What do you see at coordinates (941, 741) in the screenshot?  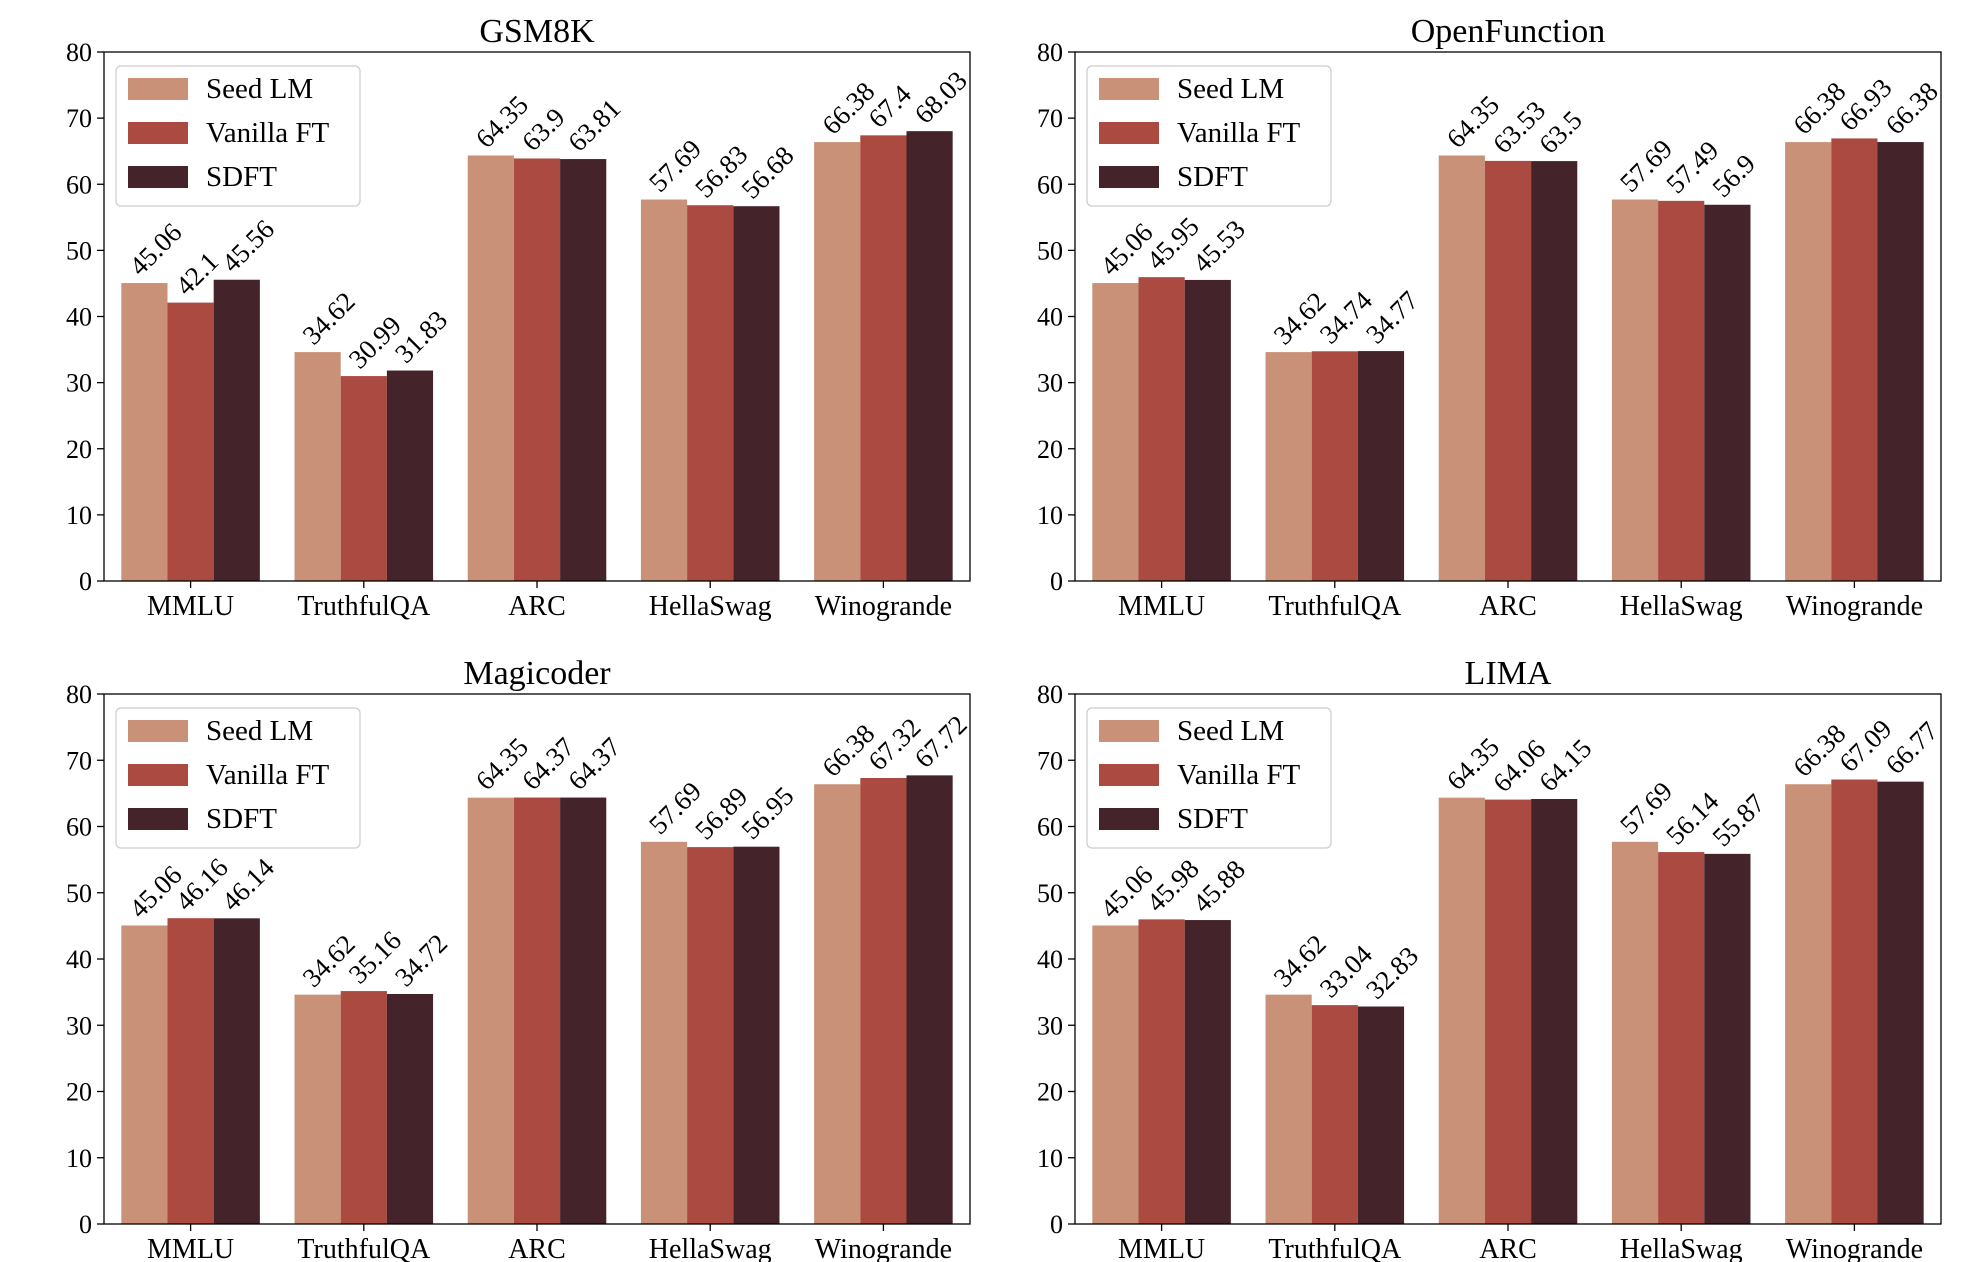 I see `data-label: 67.72` at bounding box center [941, 741].